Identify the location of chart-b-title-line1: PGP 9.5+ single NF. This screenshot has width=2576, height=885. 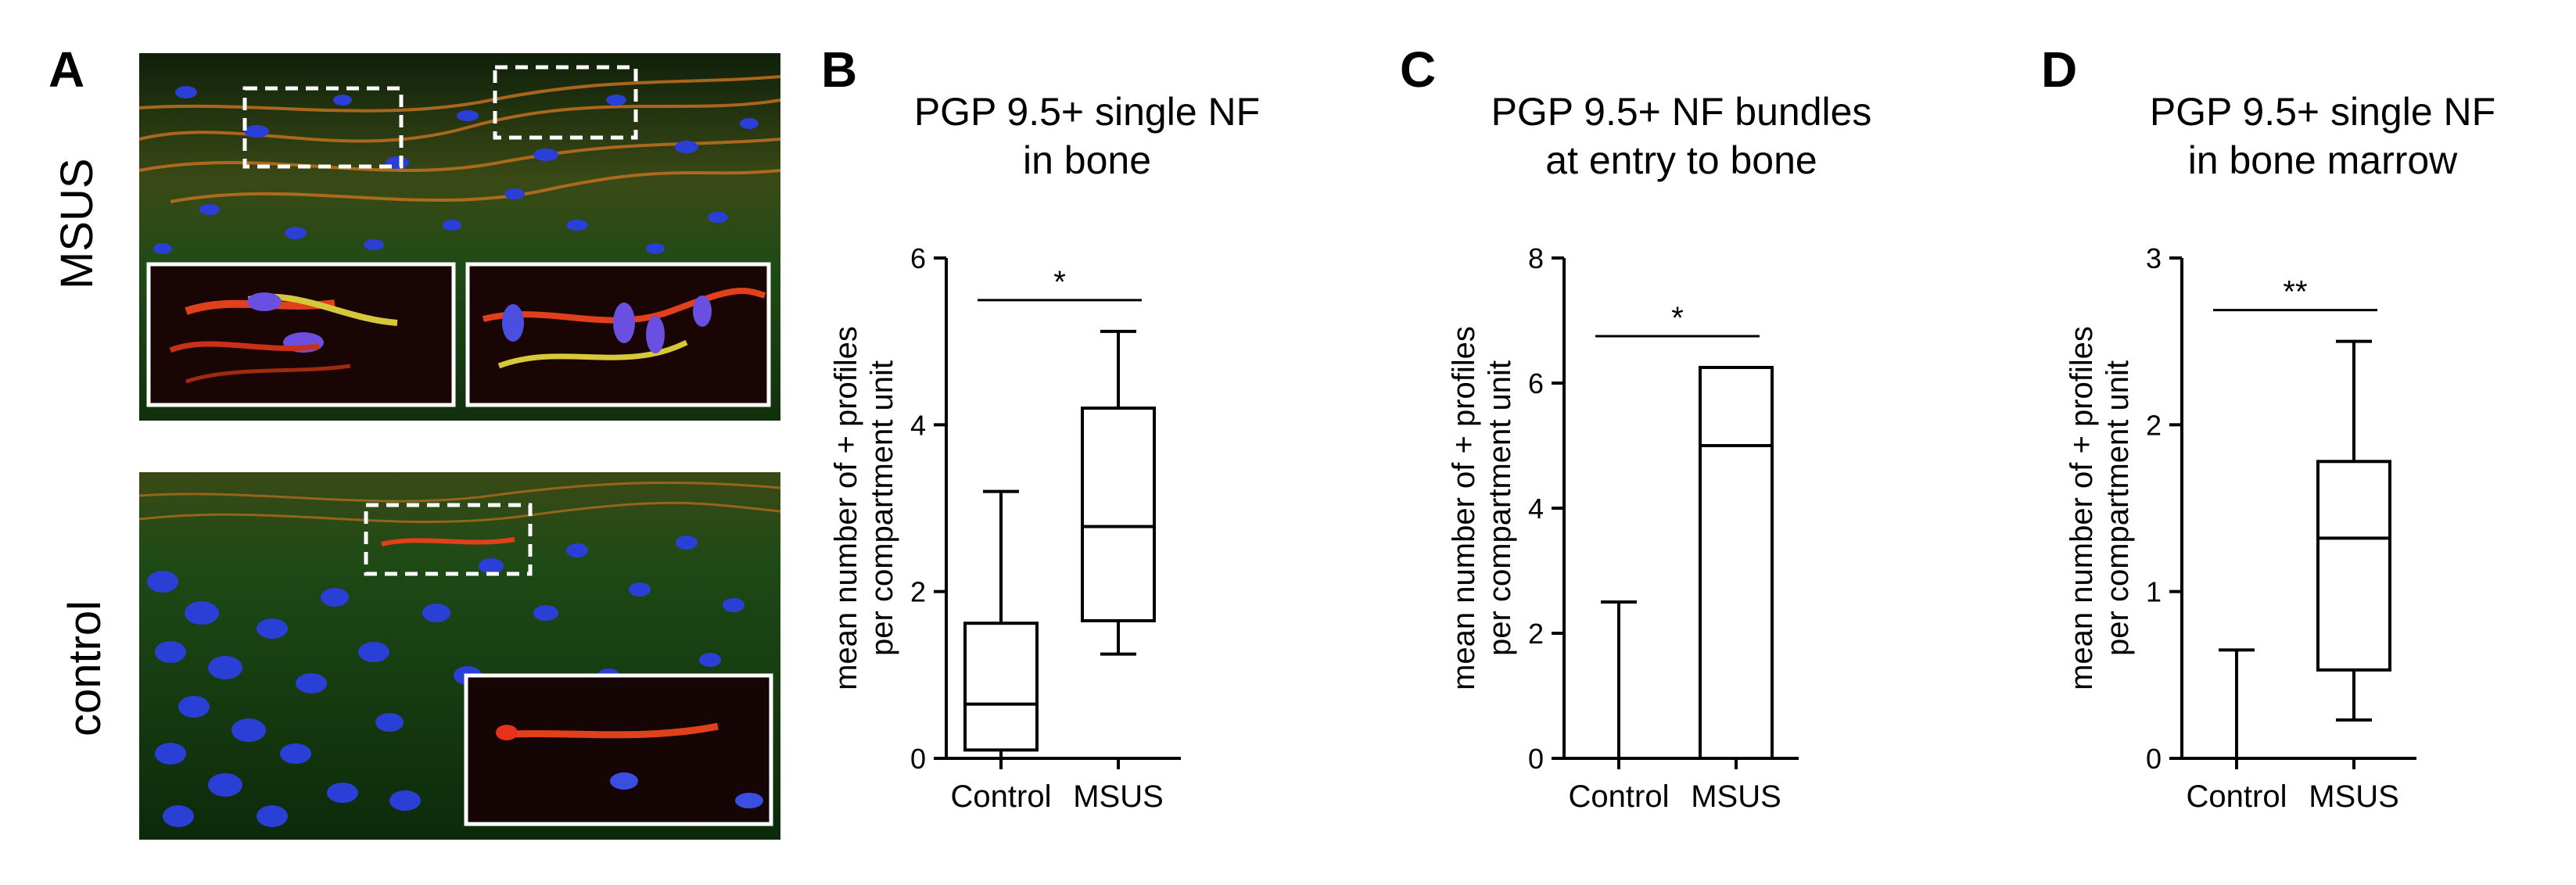
(1087, 112).